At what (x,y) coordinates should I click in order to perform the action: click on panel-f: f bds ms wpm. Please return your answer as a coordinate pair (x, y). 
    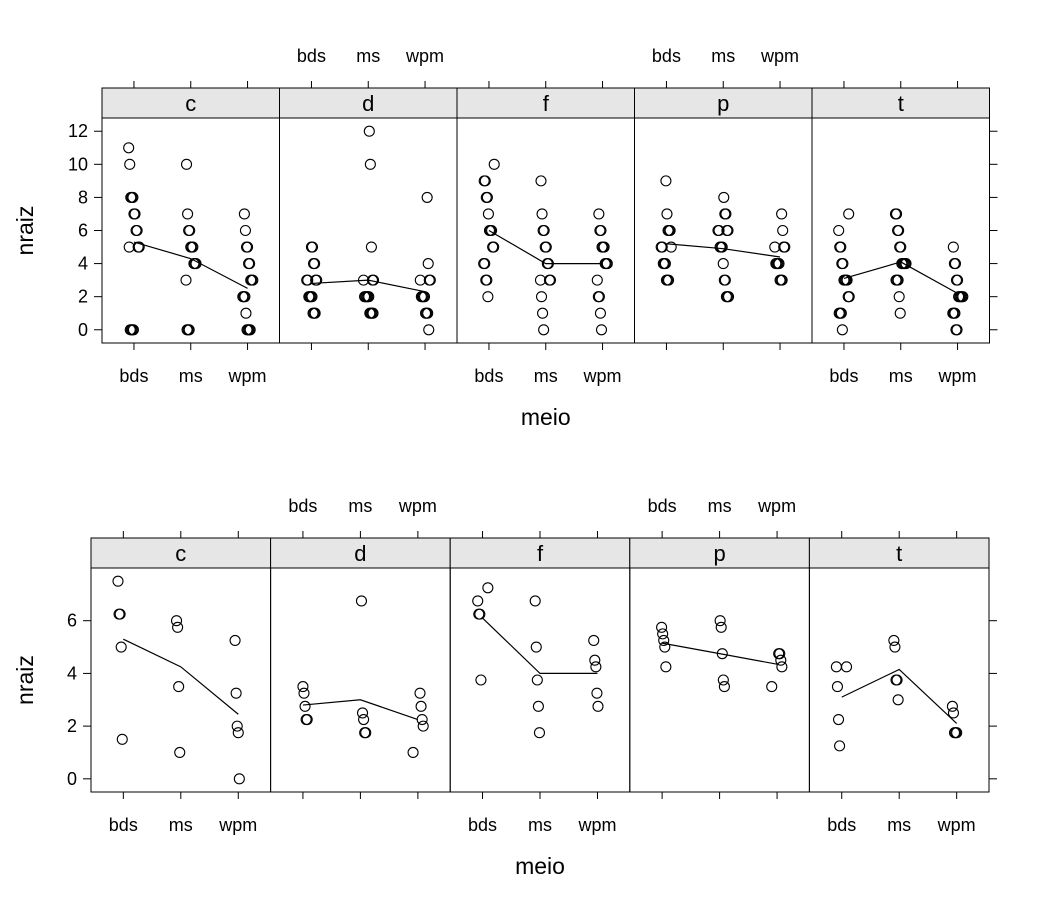
    Looking at the image, I should click on (540, 683).